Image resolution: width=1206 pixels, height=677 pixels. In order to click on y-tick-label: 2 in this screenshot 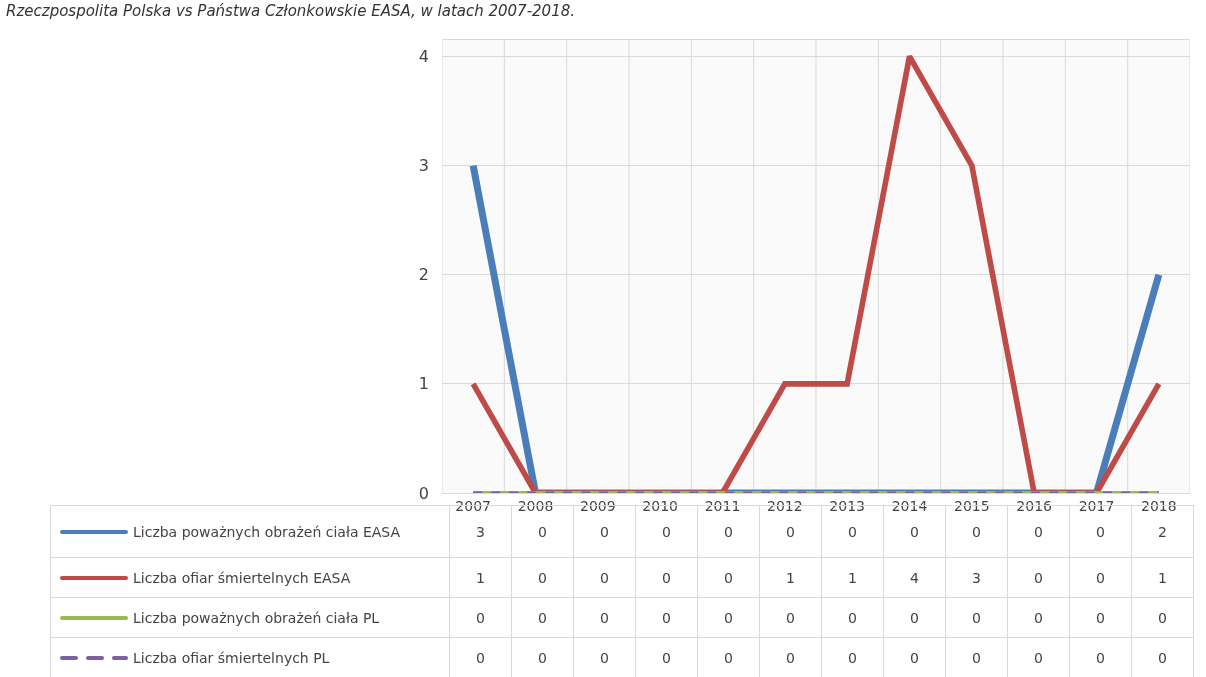, I will do `click(423, 275)`.